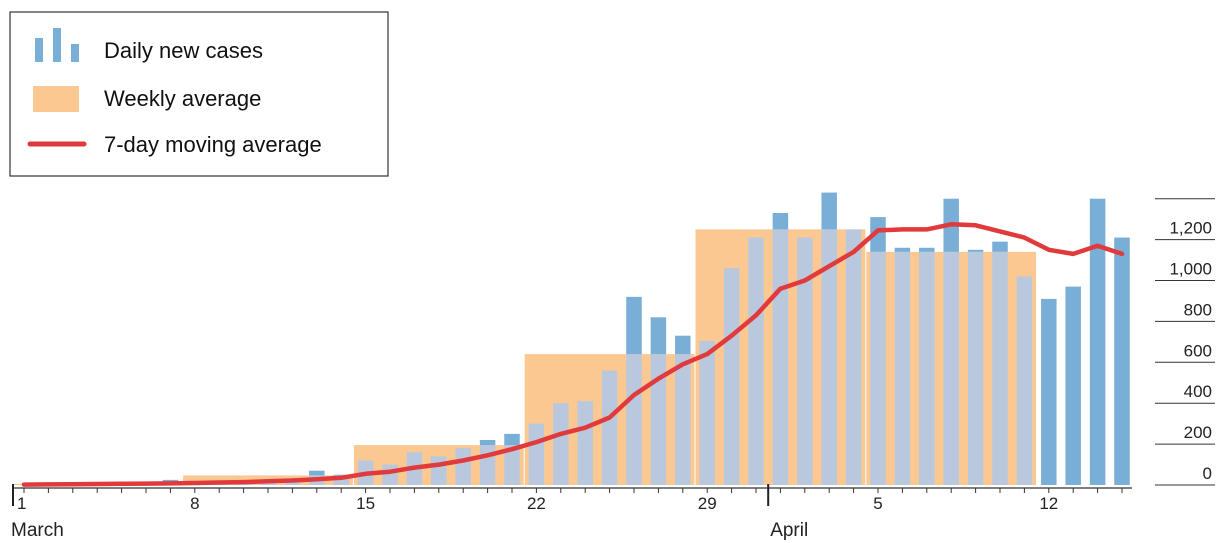 The width and height of the screenshot is (1225, 543). I want to click on x-tick-label: 22, so click(536, 503).